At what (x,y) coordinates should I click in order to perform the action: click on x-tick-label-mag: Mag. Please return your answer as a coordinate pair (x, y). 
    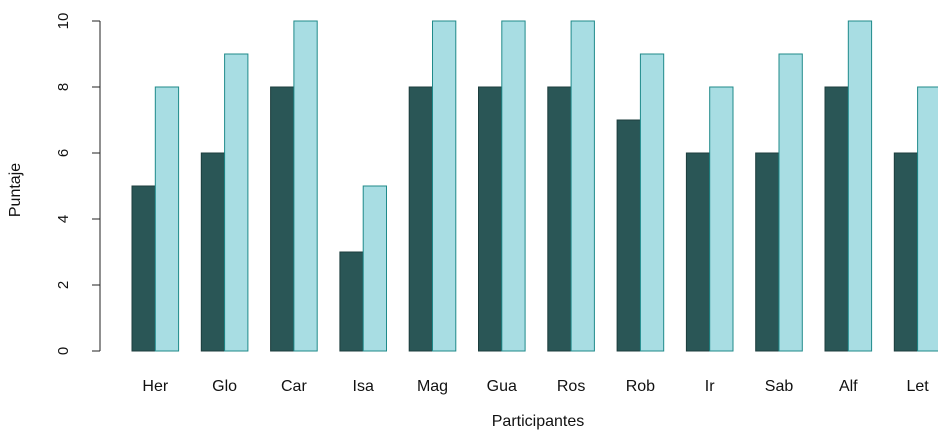
    Looking at the image, I should click on (432, 386).